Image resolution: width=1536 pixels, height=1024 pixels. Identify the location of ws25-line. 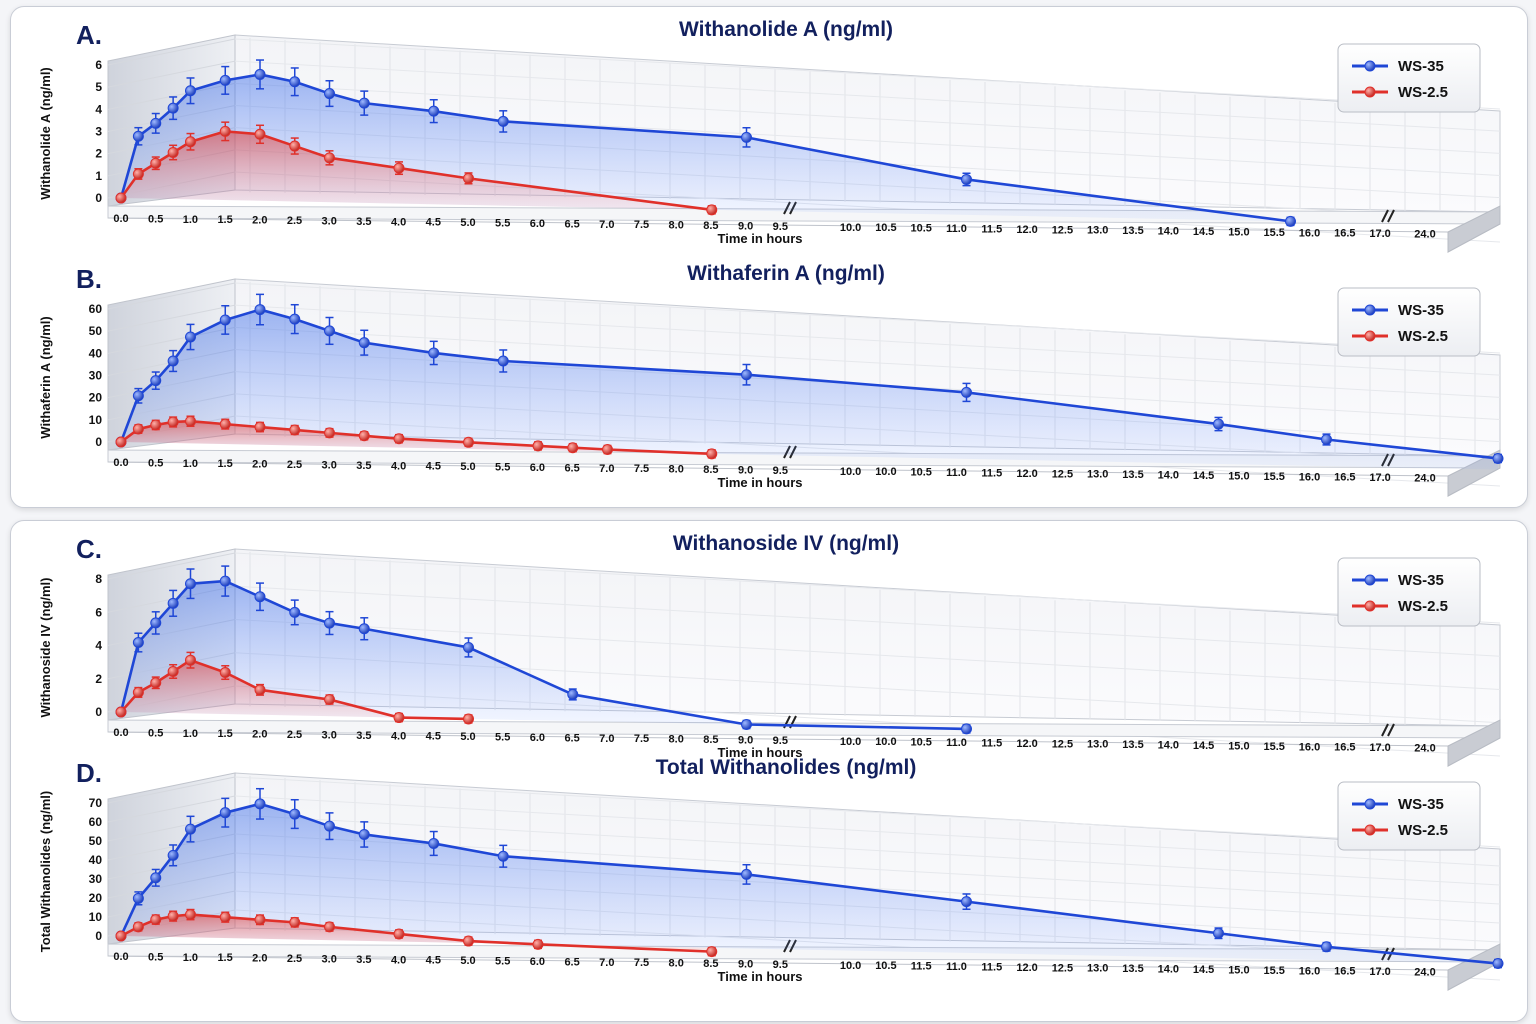
(294, 689).